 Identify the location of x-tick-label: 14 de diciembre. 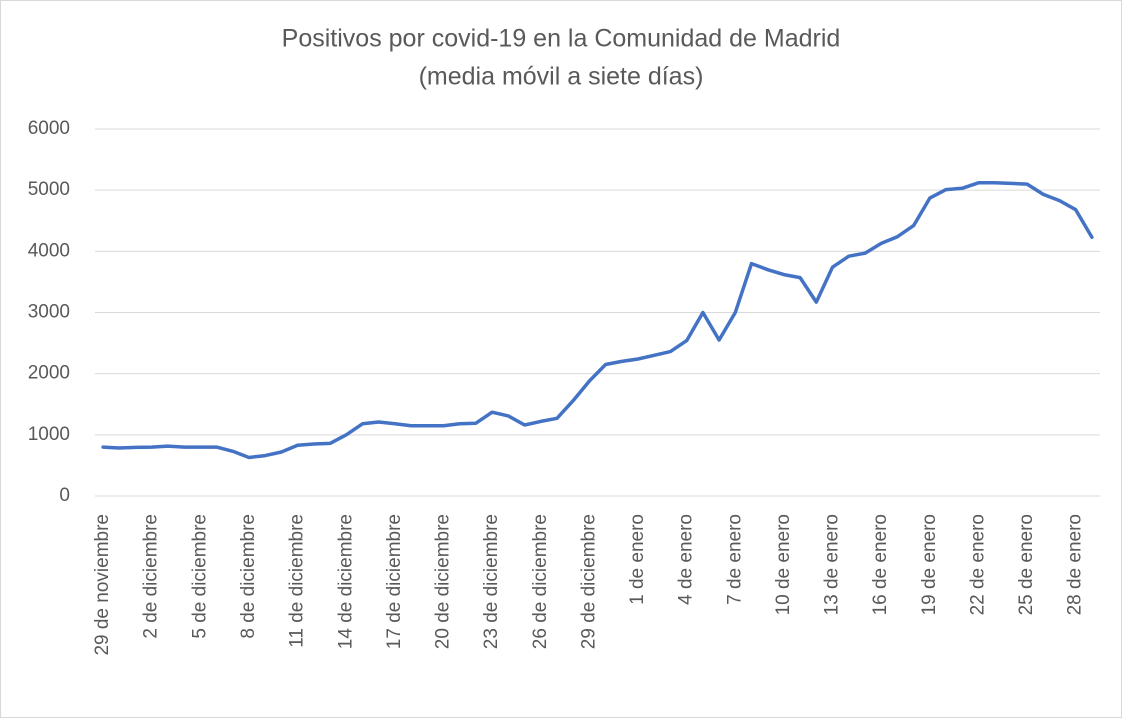
(345, 581).